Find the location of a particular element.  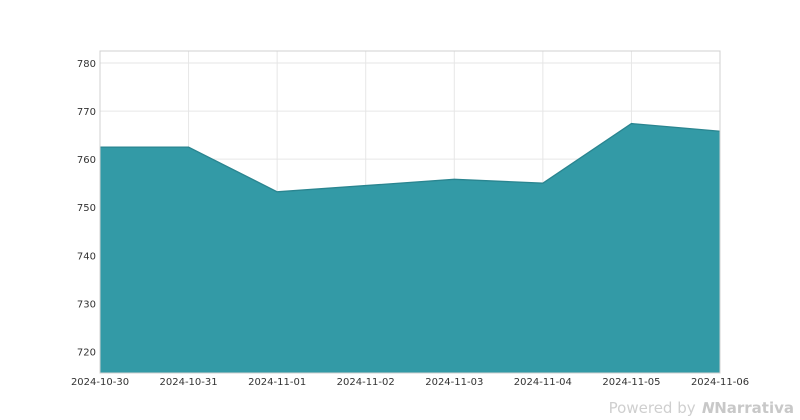

y-tick-label: 720 is located at coordinates (86, 352).